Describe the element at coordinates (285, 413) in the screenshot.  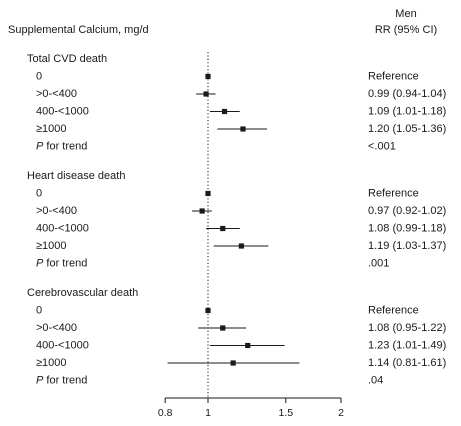
I see `tick-label: 1.5` at that location.